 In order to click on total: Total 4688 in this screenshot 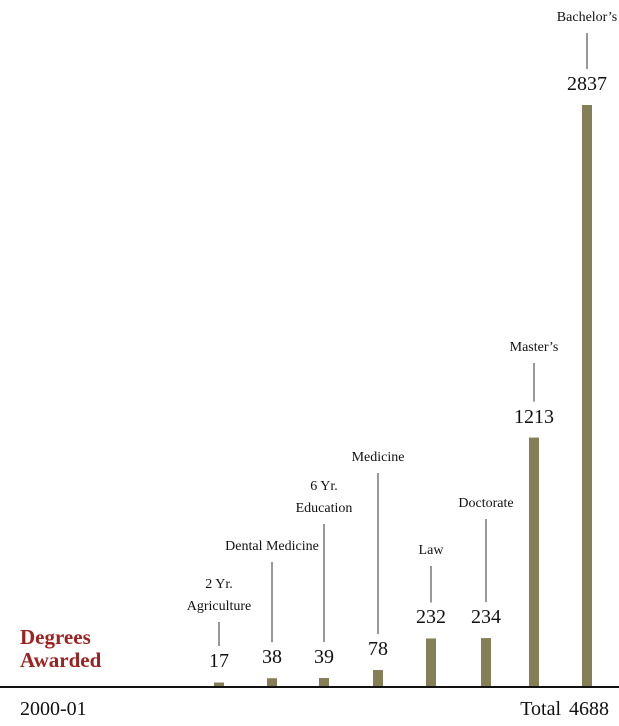, I will do `click(560, 709)`.